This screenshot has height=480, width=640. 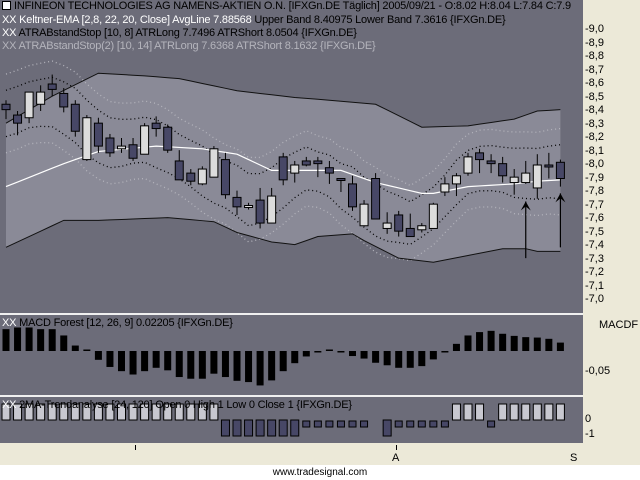 I want to click on price-axis-tick: -7,8, so click(x=594, y=191).